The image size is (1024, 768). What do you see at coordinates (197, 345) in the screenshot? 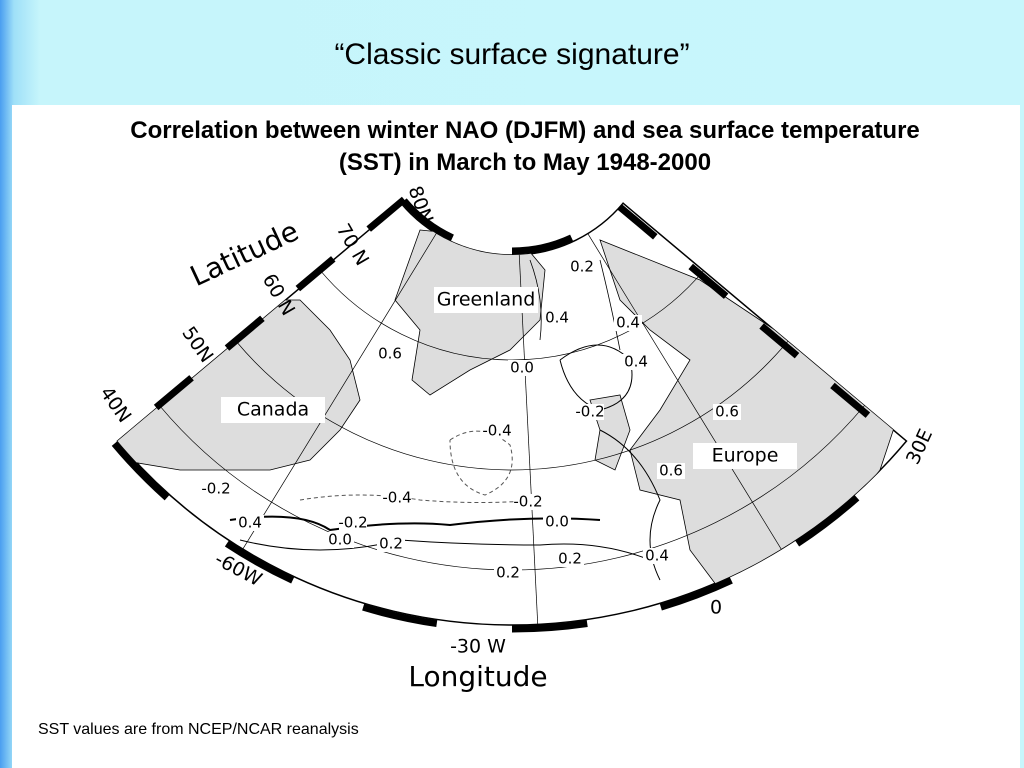
I see `latitude-tick-label: 50N` at bounding box center [197, 345].